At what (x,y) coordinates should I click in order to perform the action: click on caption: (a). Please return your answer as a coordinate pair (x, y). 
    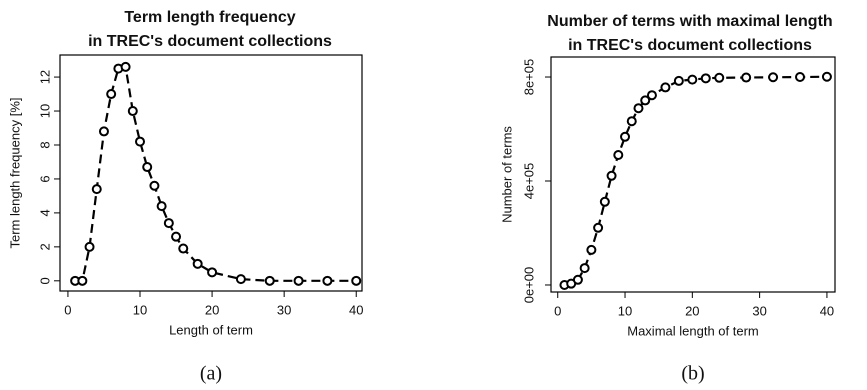
    Looking at the image, I should click on (211, 374).